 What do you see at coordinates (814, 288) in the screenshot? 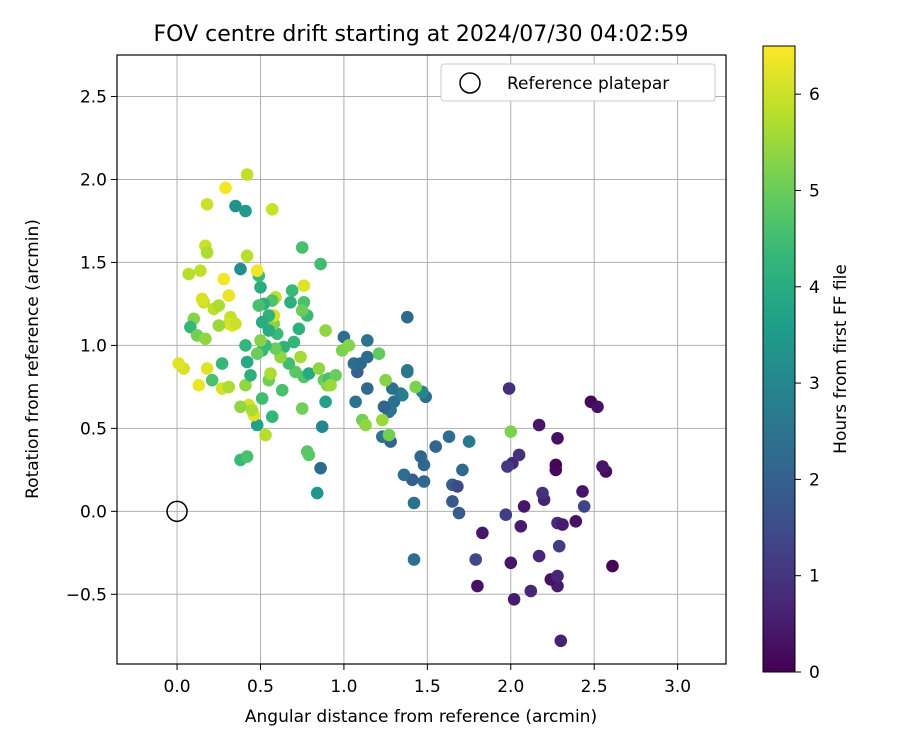
I see `colorbar-tick-label: 4` at bounding box center [814, 288].